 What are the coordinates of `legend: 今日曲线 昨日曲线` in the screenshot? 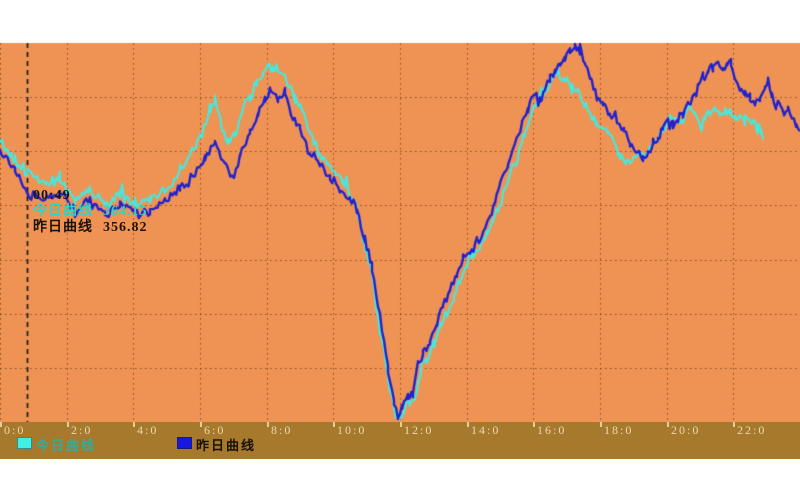 It's located at (400, 440).